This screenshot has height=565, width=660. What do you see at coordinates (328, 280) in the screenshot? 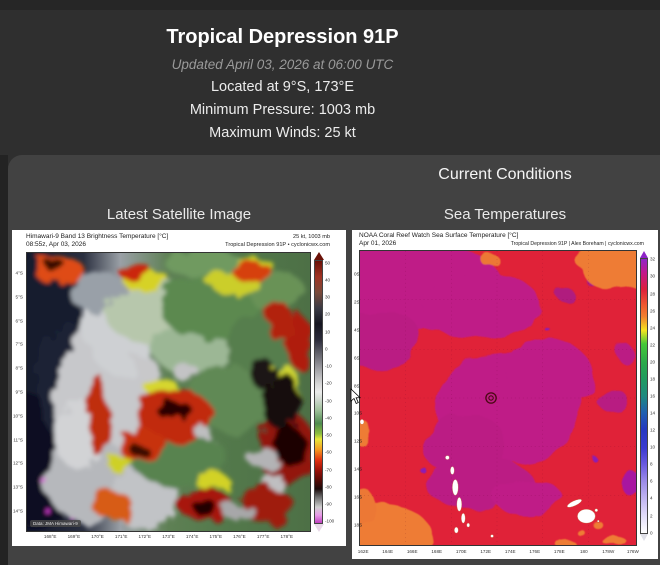
I see `axis-tick: 40` at bounding box center [328, 280].